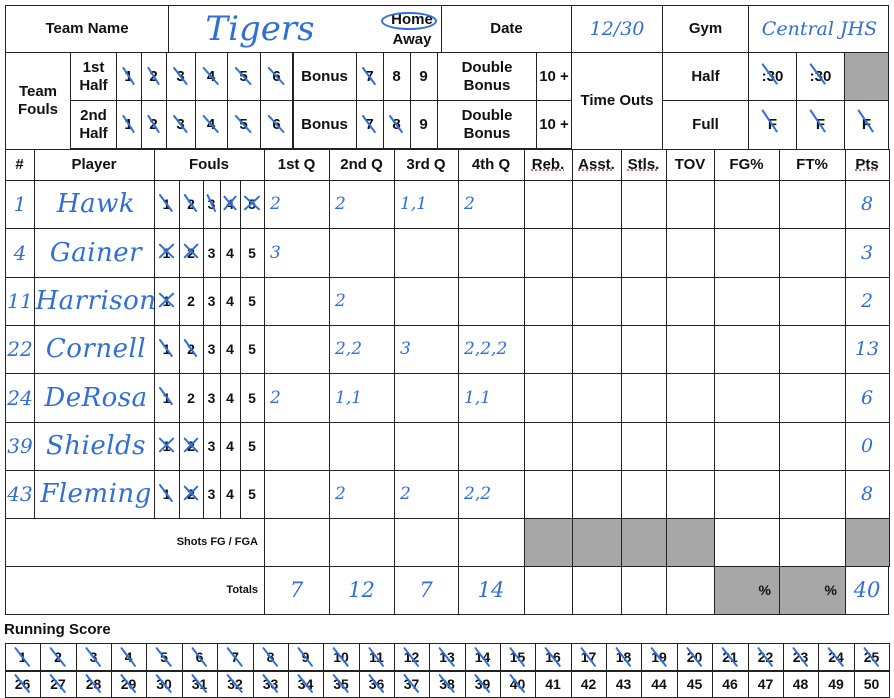 The width and height of the screenshot is (894, 698). I want to click on full-timeout-slot: F, so click(866, 124).